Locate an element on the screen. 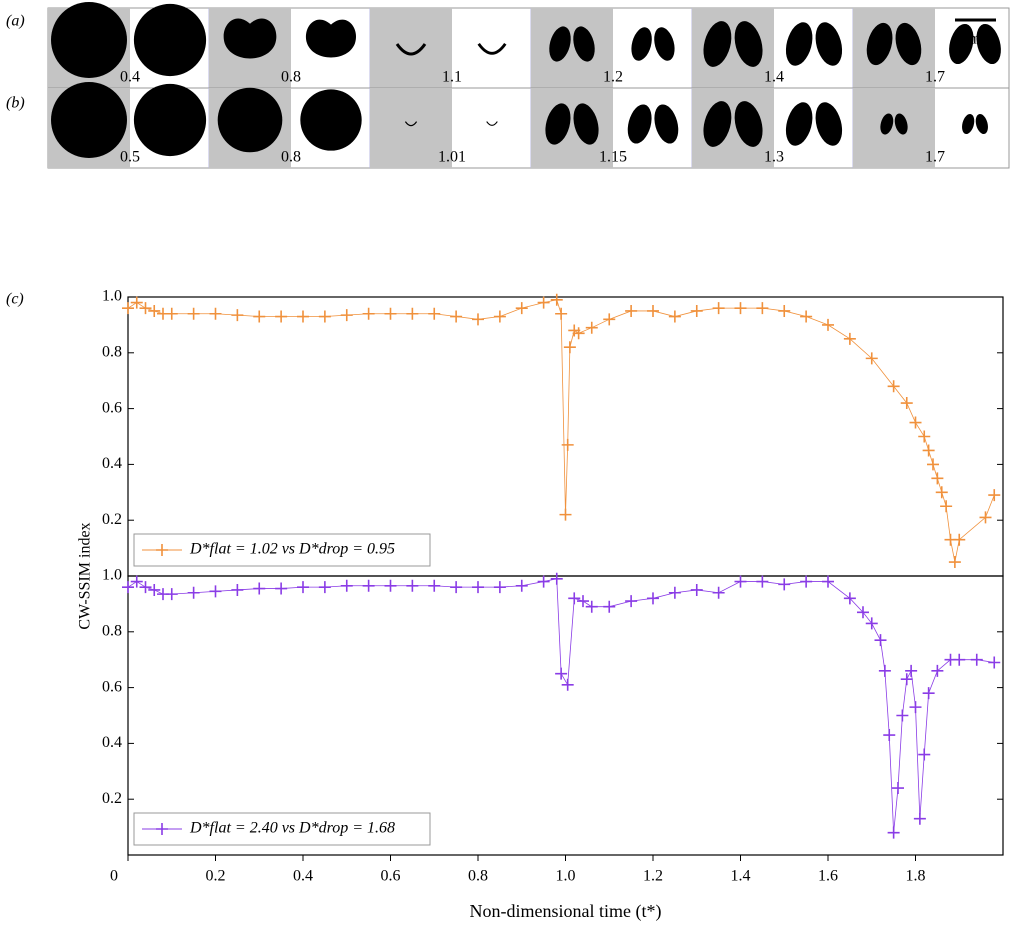 The image size is (1013, 931). y-tick-label: 1.0 is located at coordinates (112, 575).